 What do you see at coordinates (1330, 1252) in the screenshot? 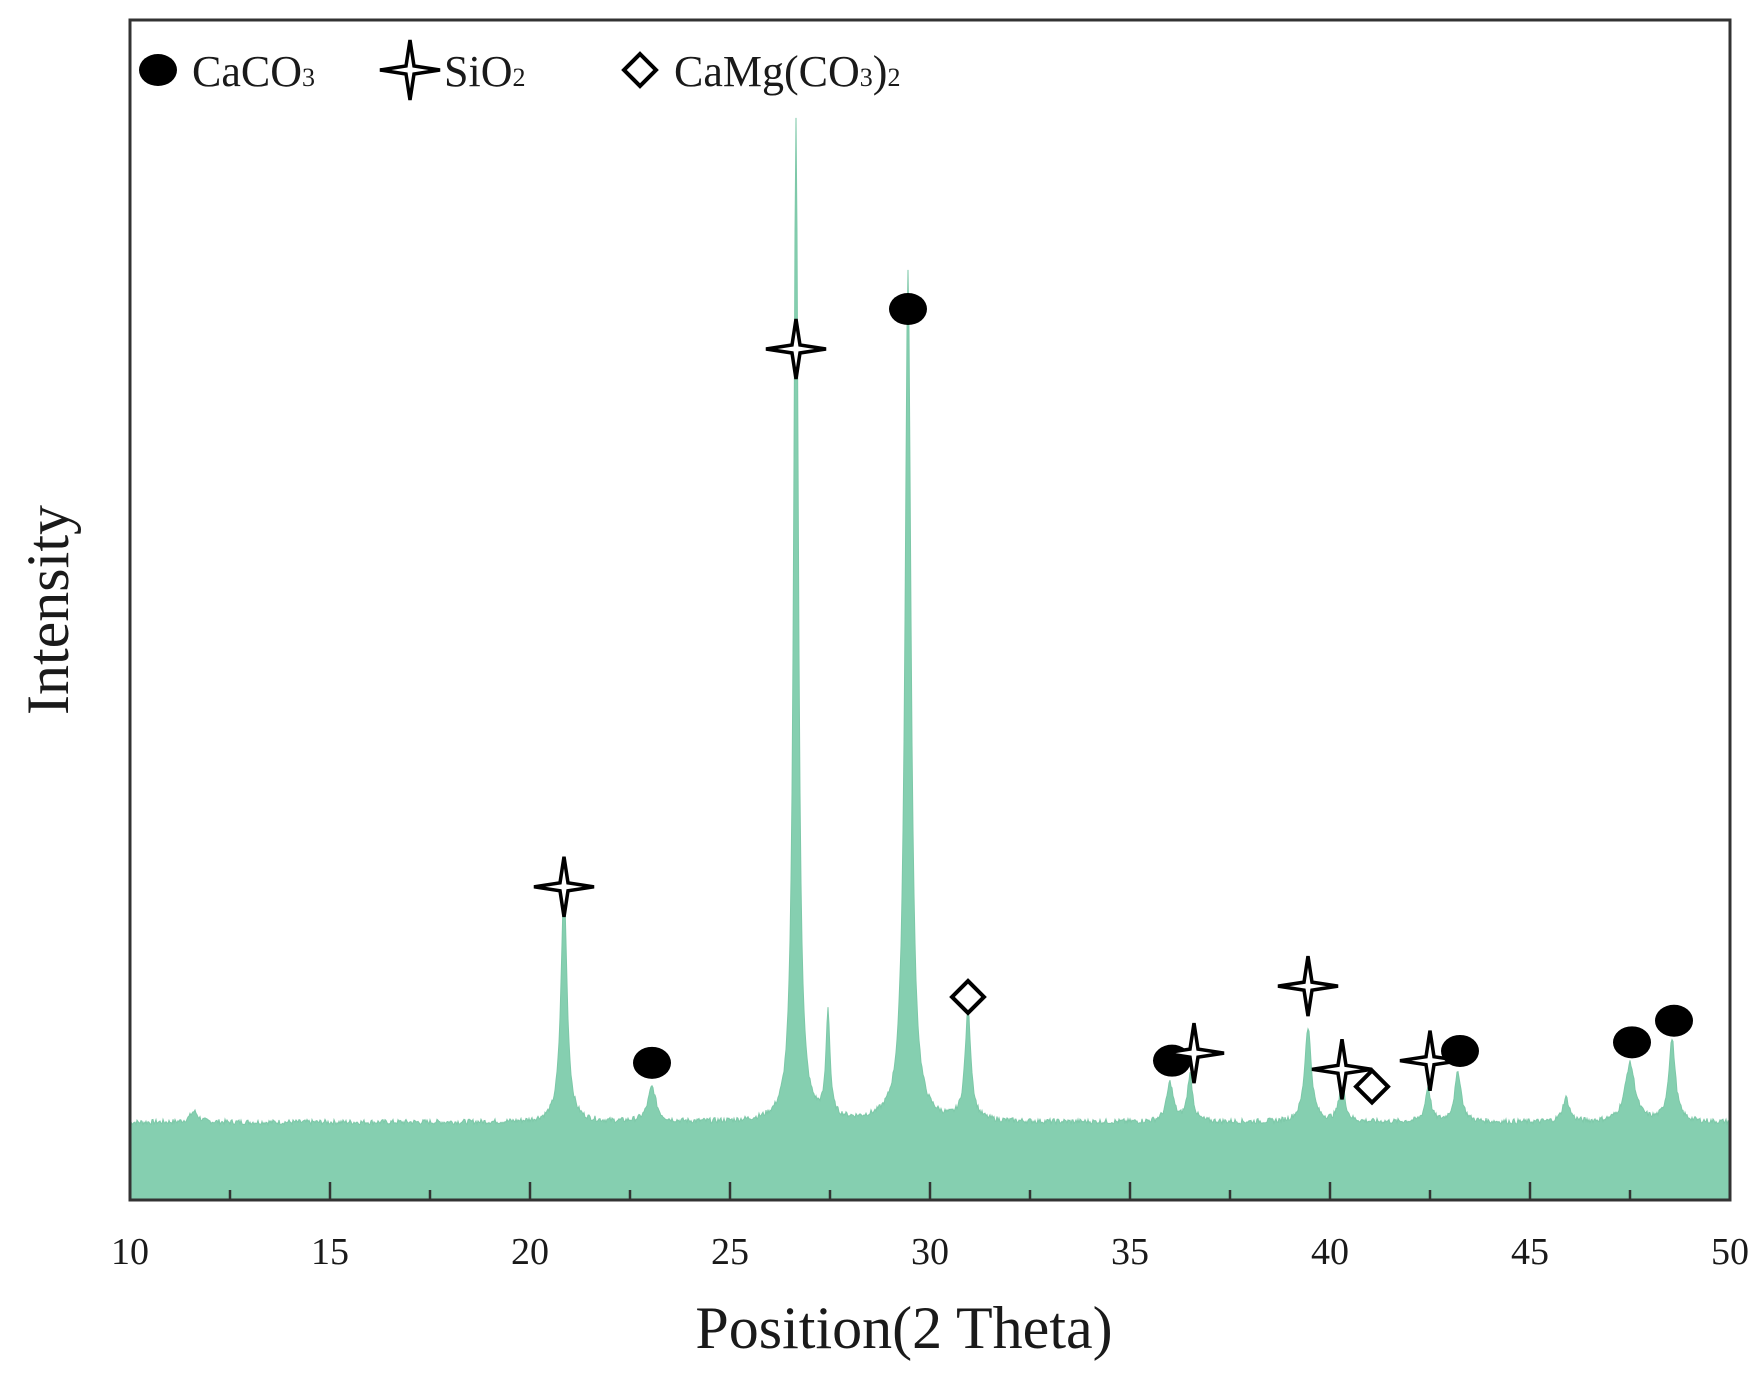
I see `x-tick-label: 40` at bounding box center [1330, 1252].